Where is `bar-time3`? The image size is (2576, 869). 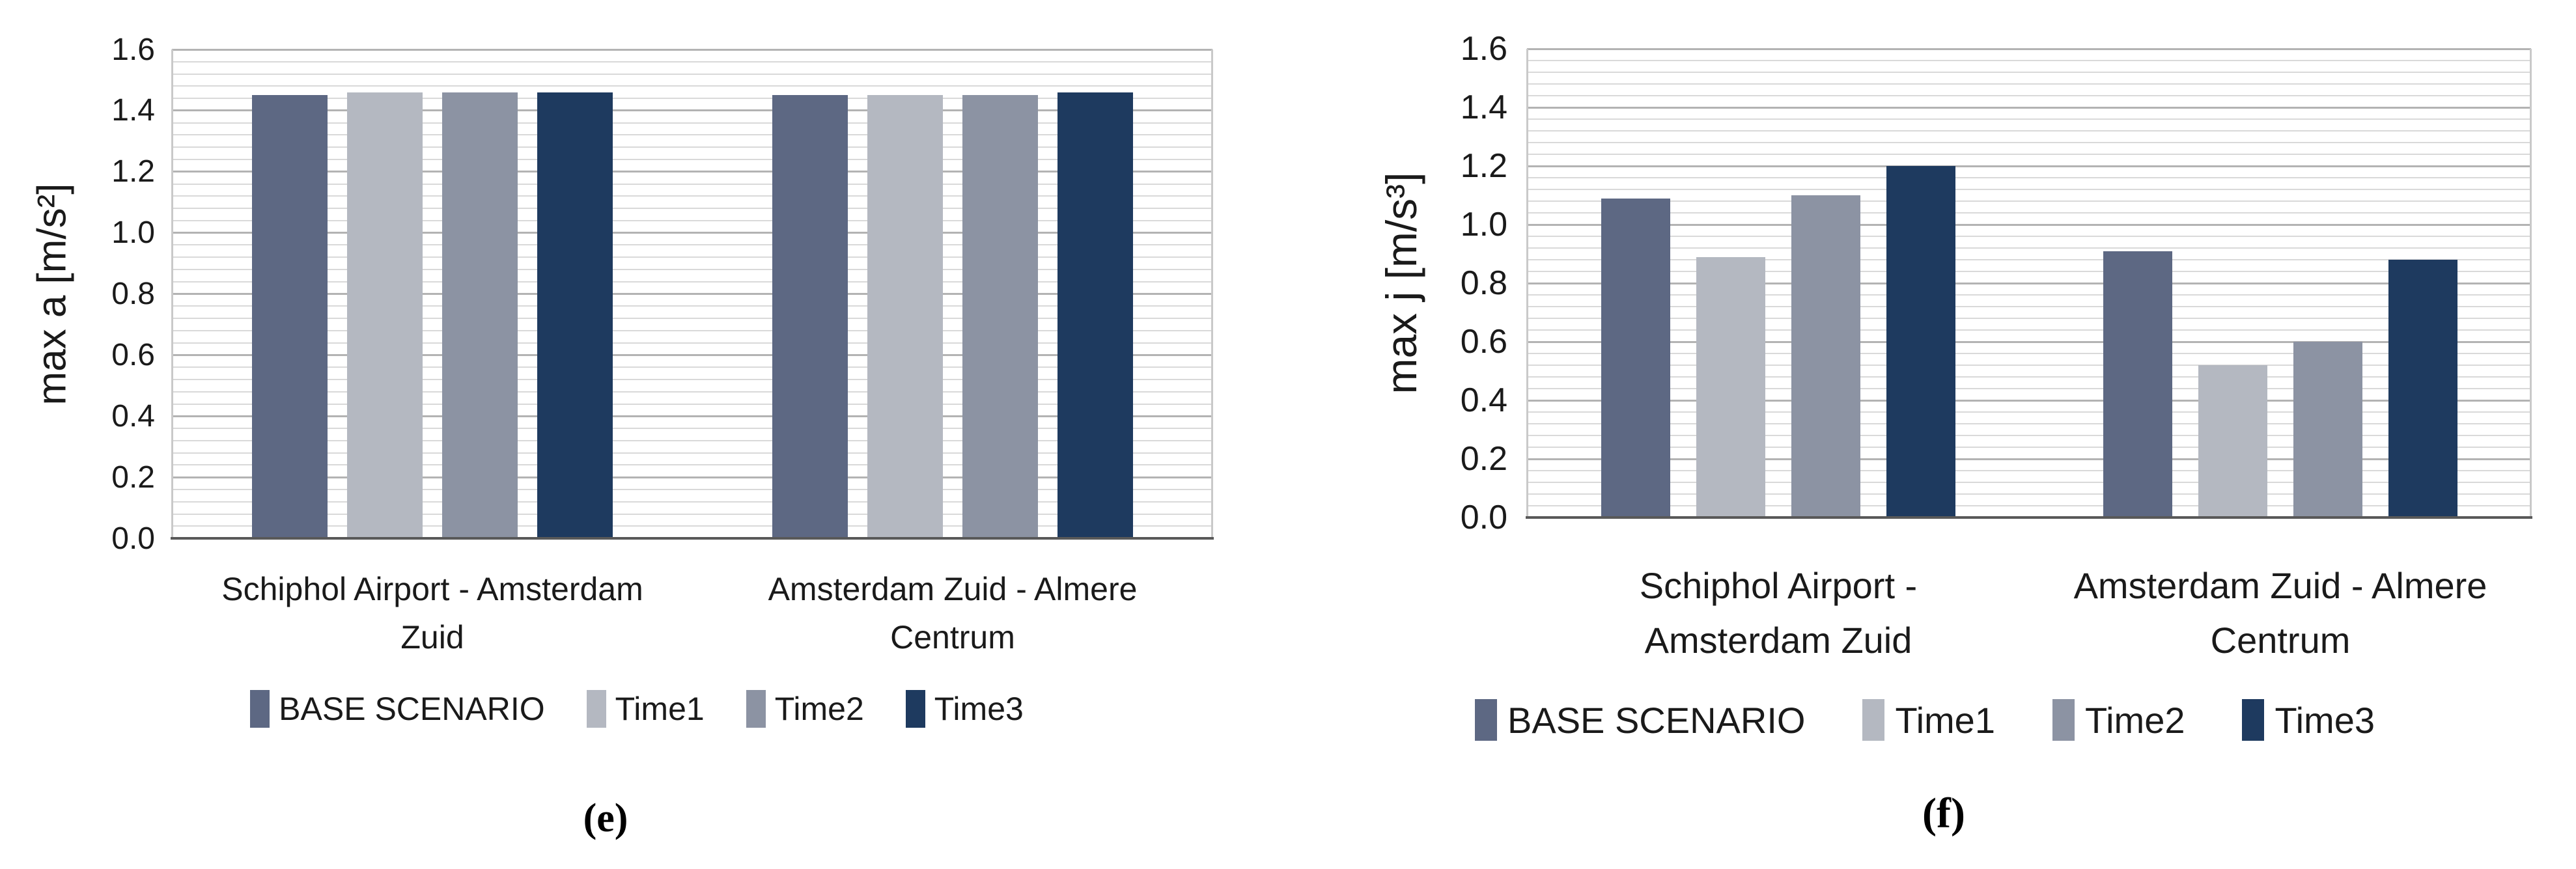
bar-time3 is located at coordinates (1921, 341).